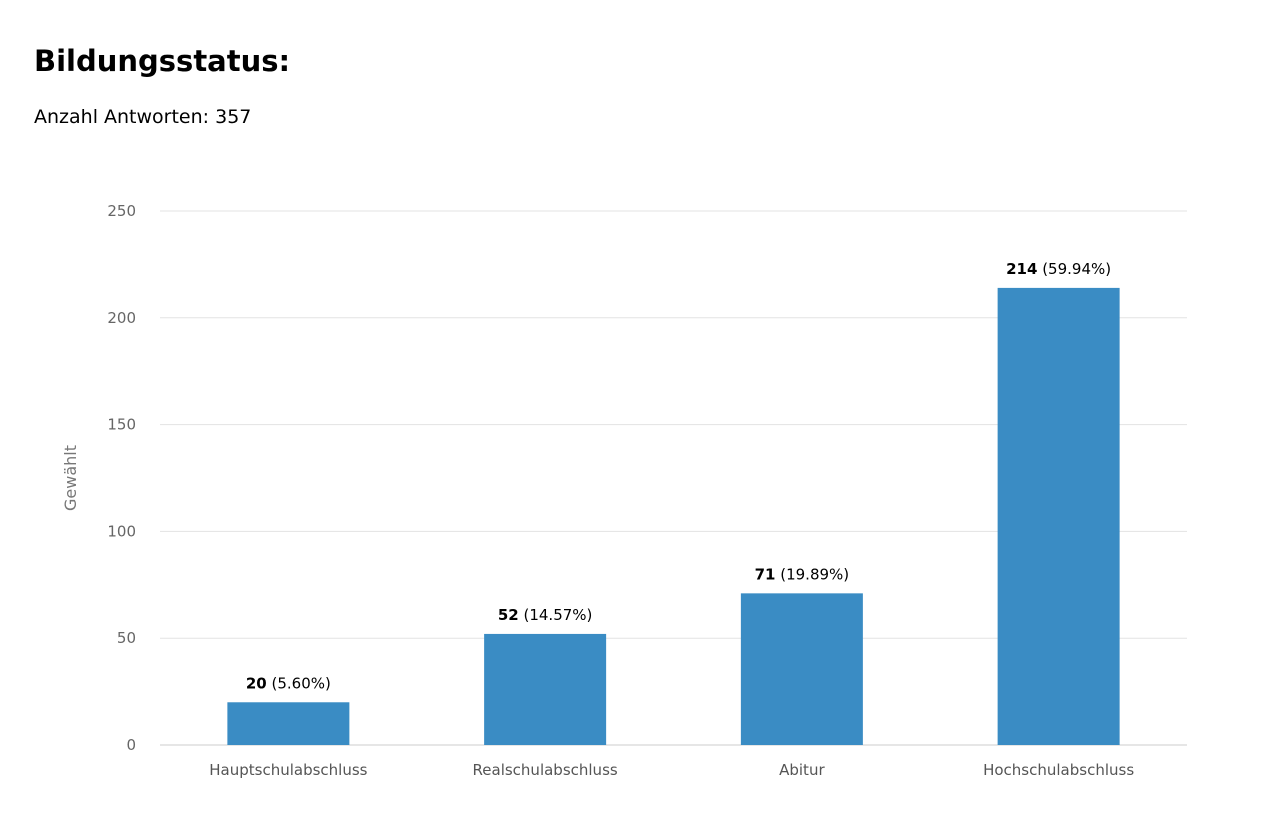  Describe the element at coordinates (143, 117) in the screenshot. I see `response-count: Anzahl Antworten: 357` at that location.